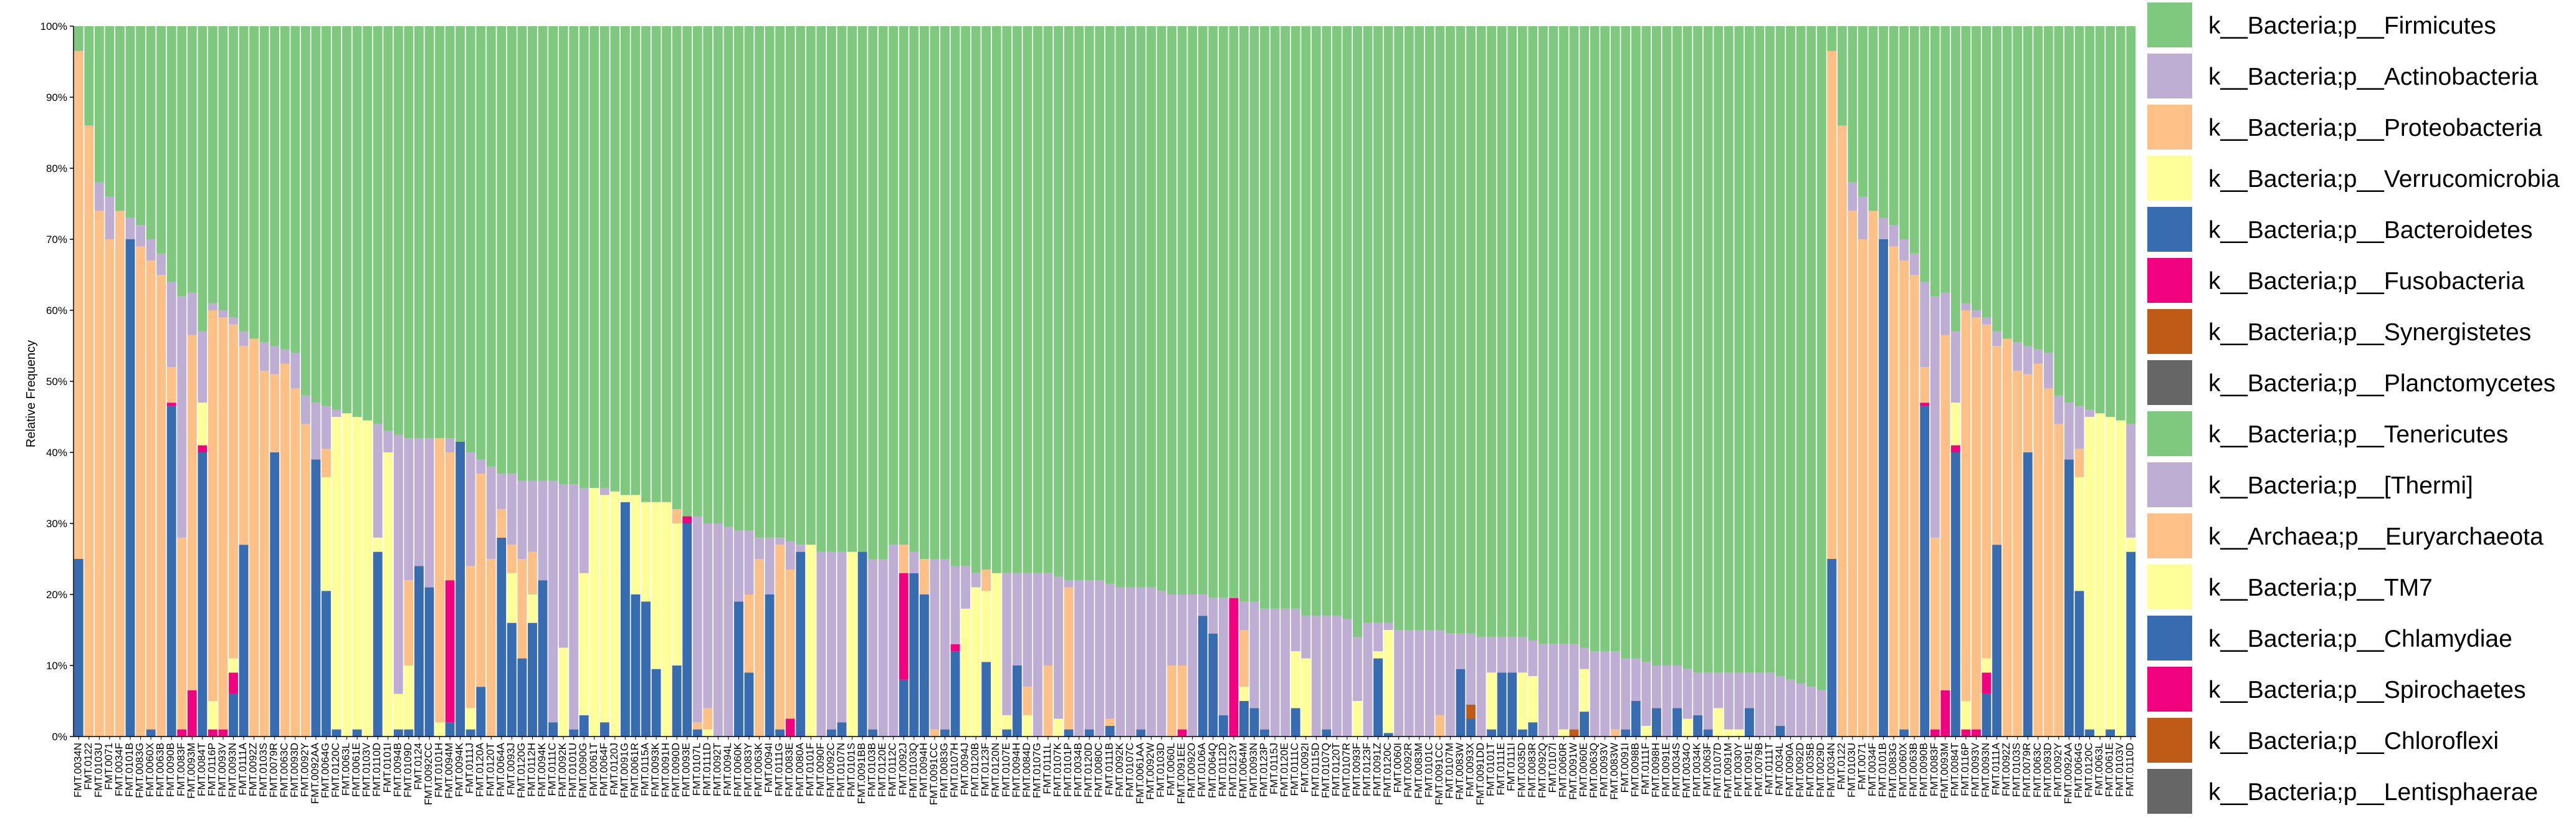 This screenshot has width=2576, height=825. What do you see at coordinates (655, 769) in the screenshot?
I see `x-tick-label: FMT.0093K` at bounding box center [655, 769].